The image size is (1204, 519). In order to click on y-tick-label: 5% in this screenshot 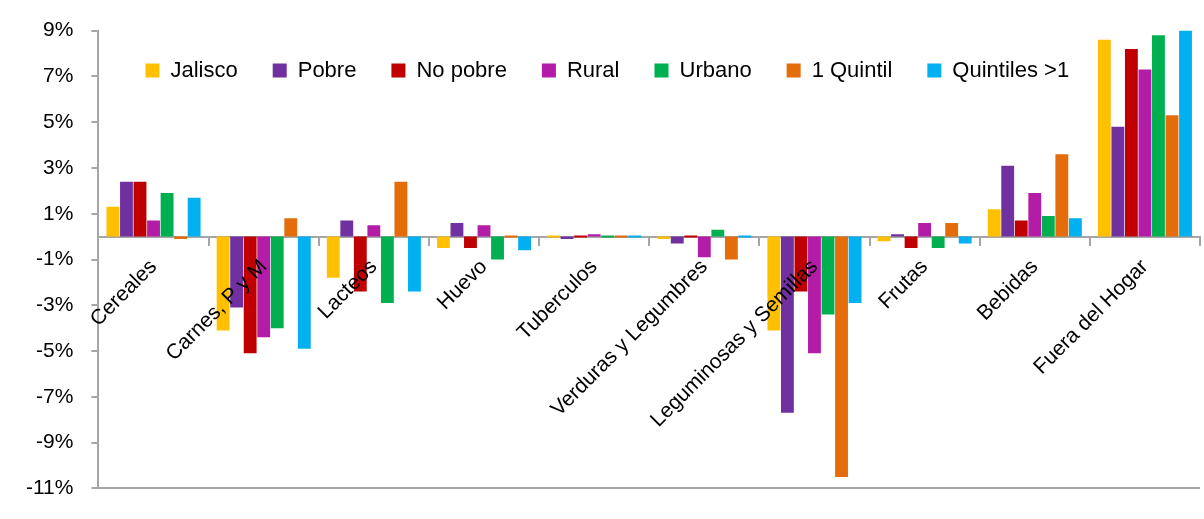, I will do `click(58, 120)`.